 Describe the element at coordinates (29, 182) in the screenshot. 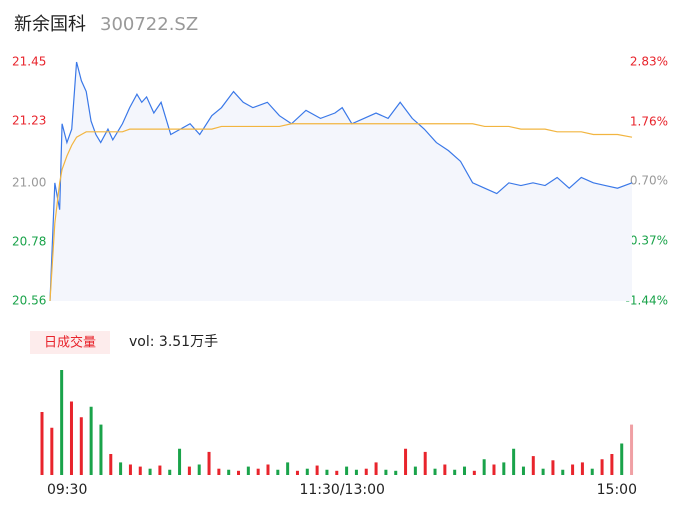

I see `y-tick-label: 21.00` at that location.